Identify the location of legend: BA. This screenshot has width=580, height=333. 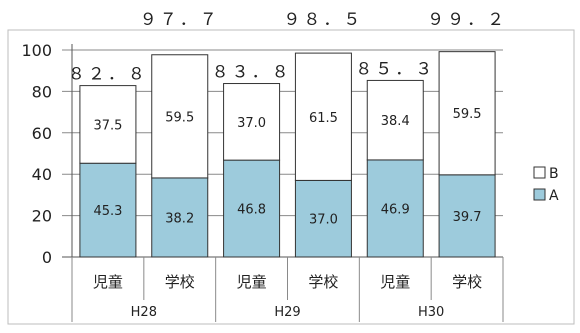
(546, 185).